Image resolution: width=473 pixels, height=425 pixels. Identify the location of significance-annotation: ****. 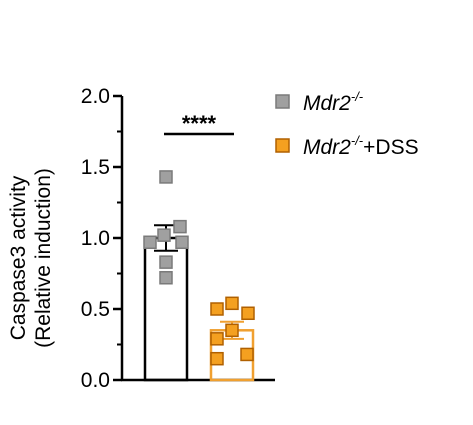
(199, 123).